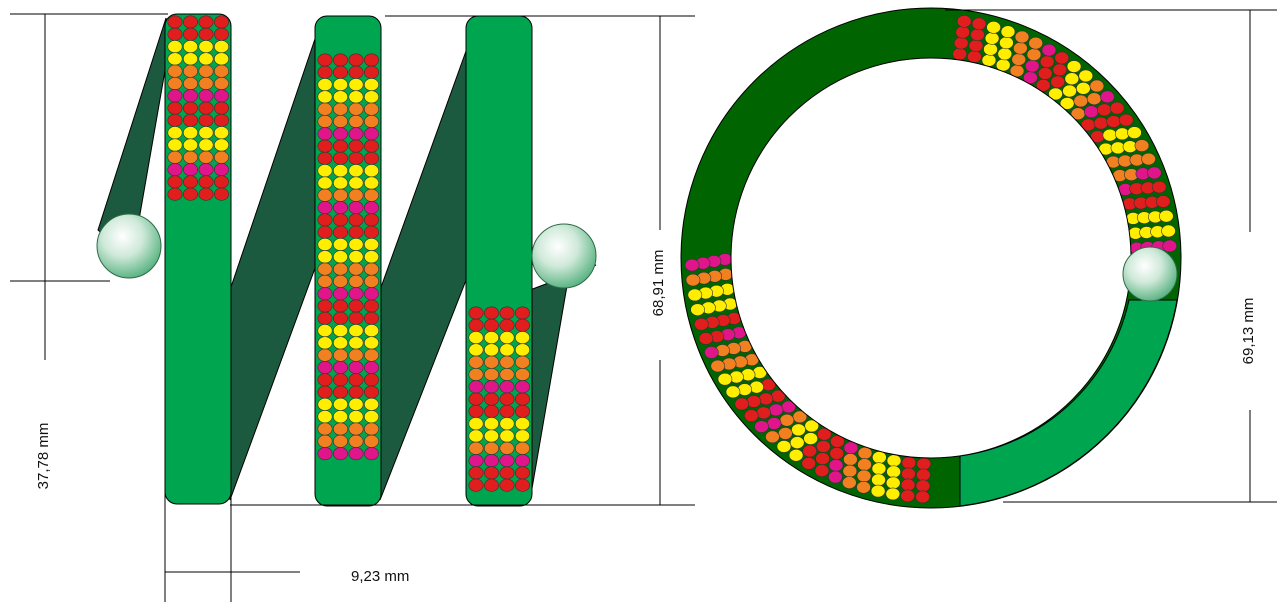 The width and height of the screenshot is (1277, 602). What do you see at coordinates (380, 576) in the screenshot?
I see `dimension-label-9-23: 9,23 mm` at bounding box center [380, 576].